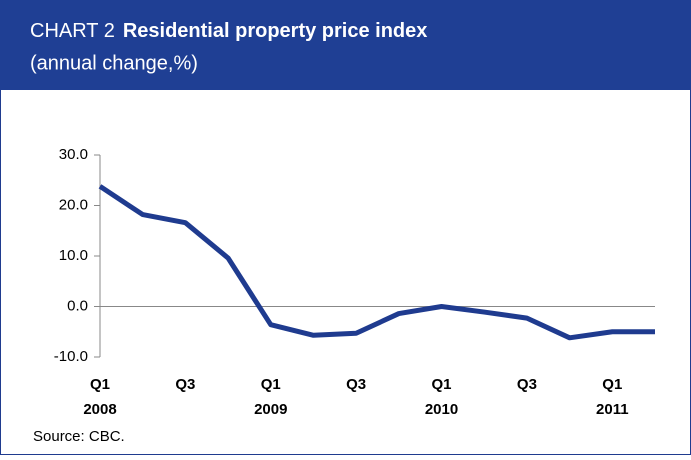 This screenshot has width=691, height=460. Describe the element at coordinates (77, 305) in the screenshot. I see `y-tick-label: 0.0` at that location.